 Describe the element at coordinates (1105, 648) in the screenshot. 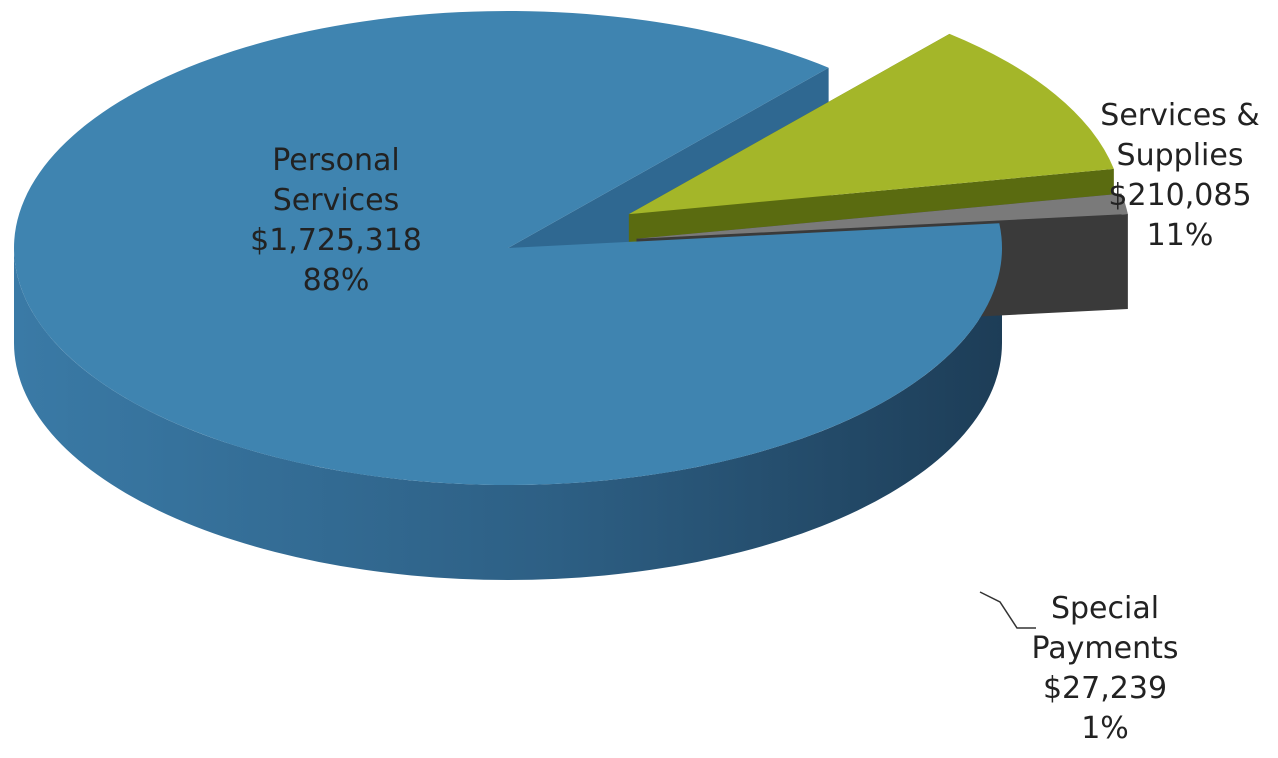

I see `slice-label-line-2-1: Payments` at that location.